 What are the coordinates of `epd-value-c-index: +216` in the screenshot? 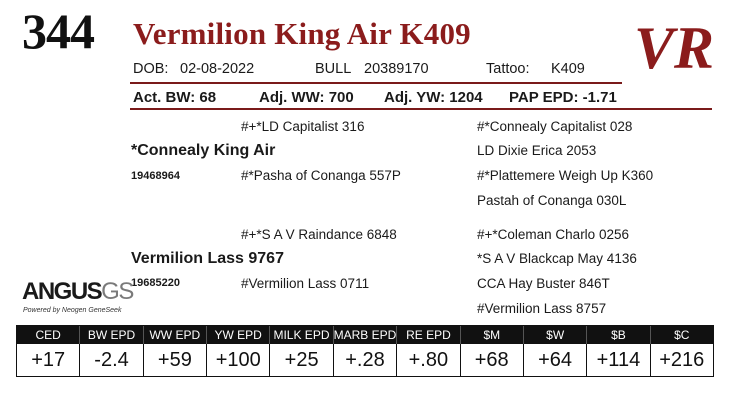 It's located at (682, 360).